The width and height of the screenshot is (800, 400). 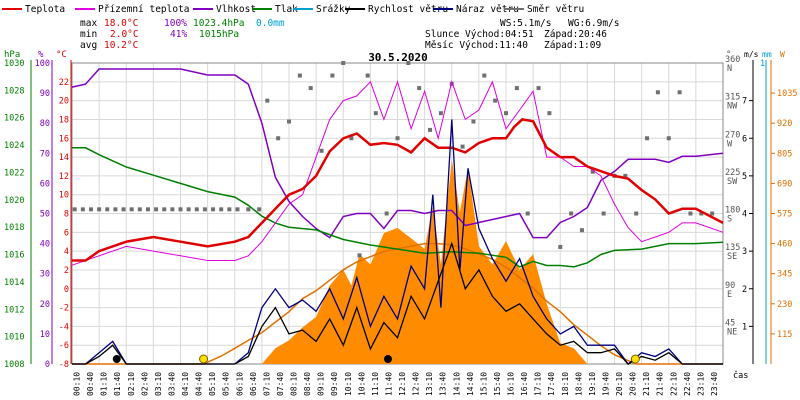 I want to click on dir-tick-deg: 315, so click(x=732, y=98).